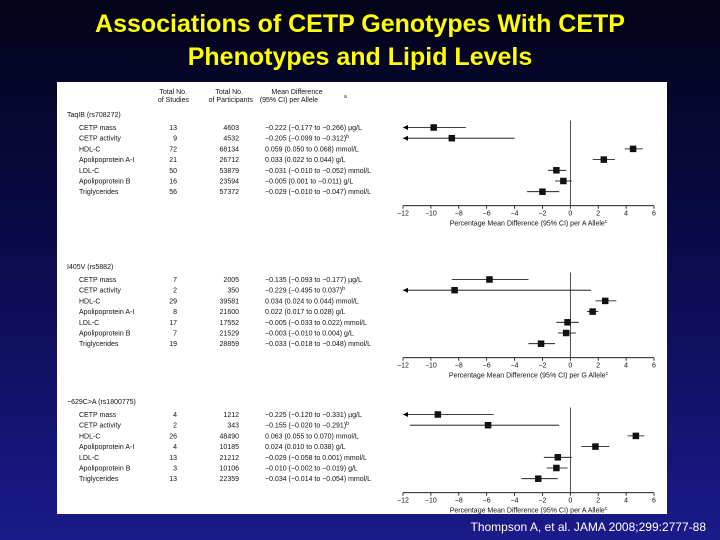 The width and height of the screenshot is (720, 540). Describe the element at coordinates (175, 469) in the screenshot. I see `row-studies: 3` at that location.